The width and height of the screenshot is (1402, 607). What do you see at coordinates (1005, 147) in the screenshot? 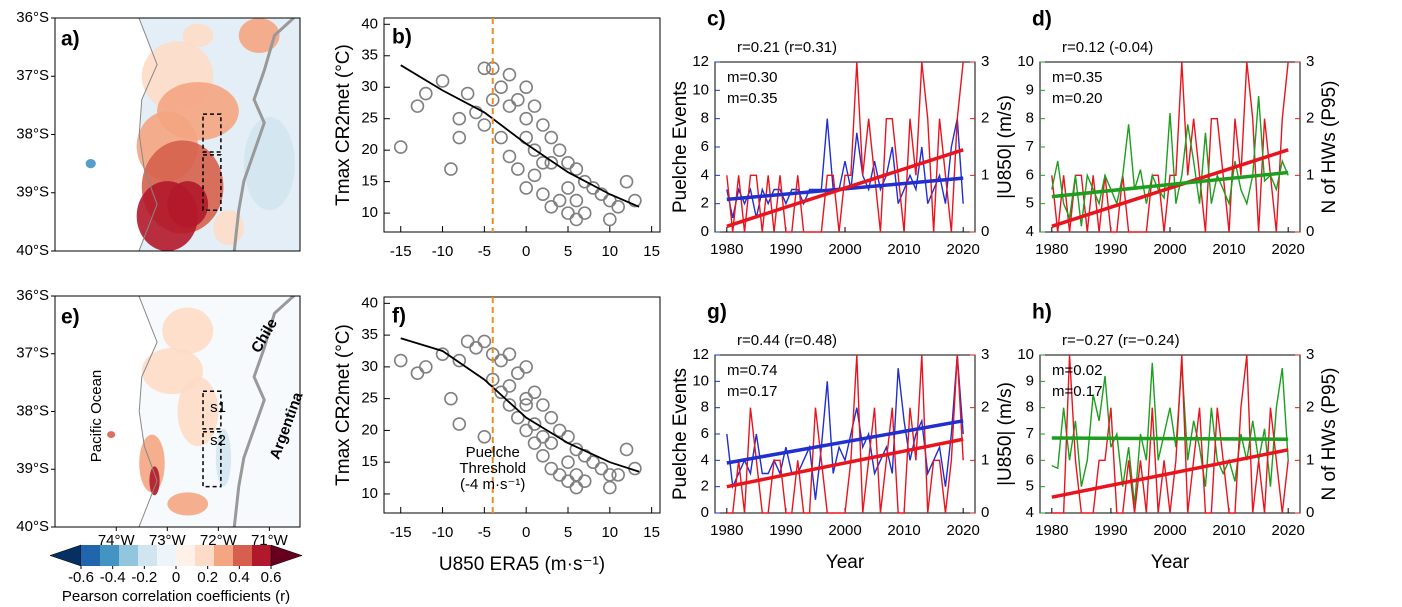
I see `y-axis-label: |U850| (m/s)` at bounding box center [1005, 147].